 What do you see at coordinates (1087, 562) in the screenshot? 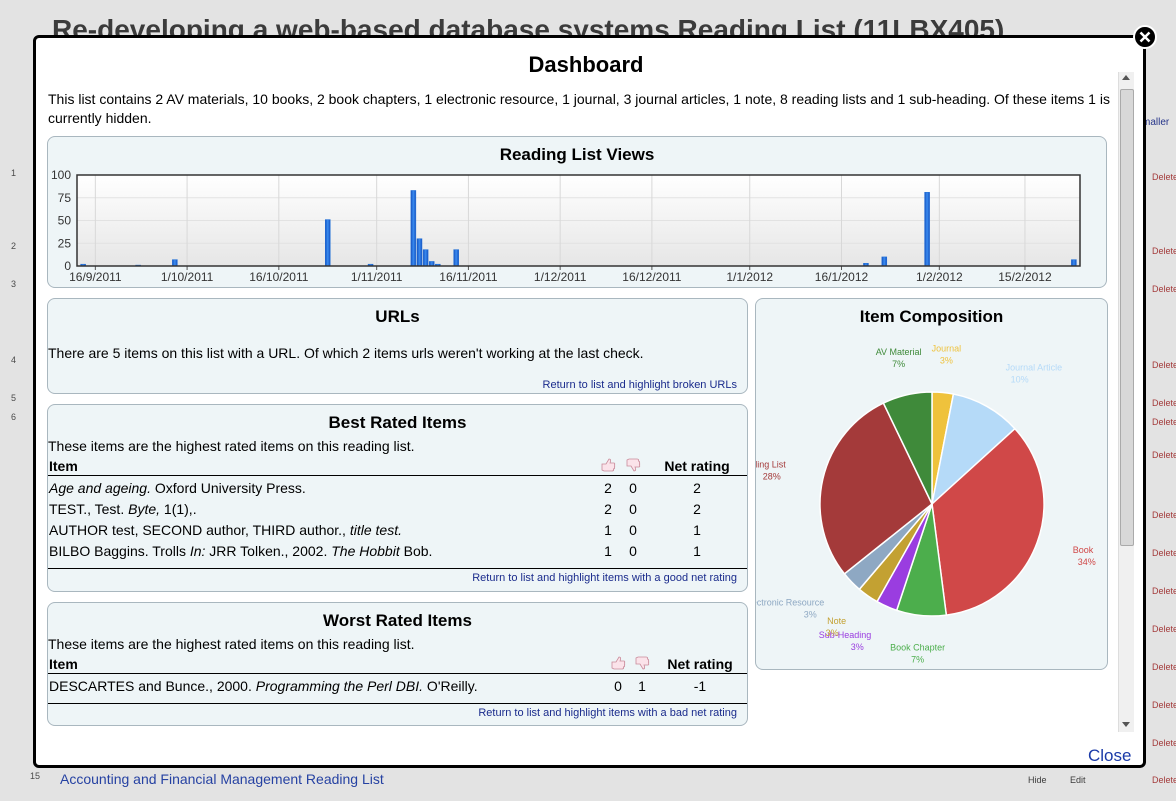
I see `slice-percent: 34%` at bounding box center [1087, 562].